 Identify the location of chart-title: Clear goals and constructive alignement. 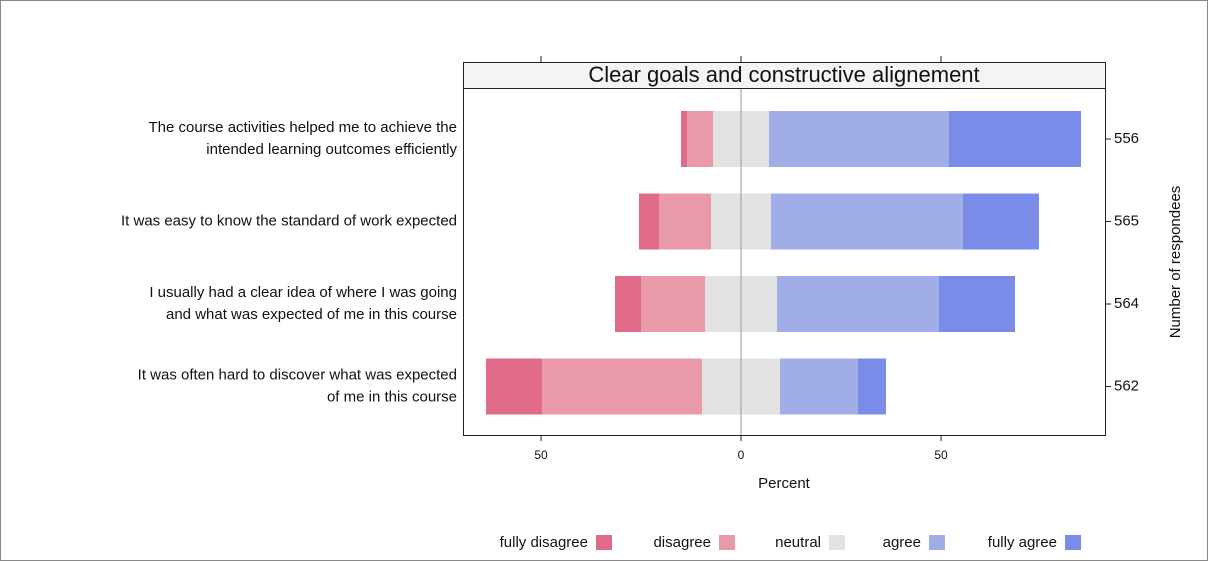
(783, 74).